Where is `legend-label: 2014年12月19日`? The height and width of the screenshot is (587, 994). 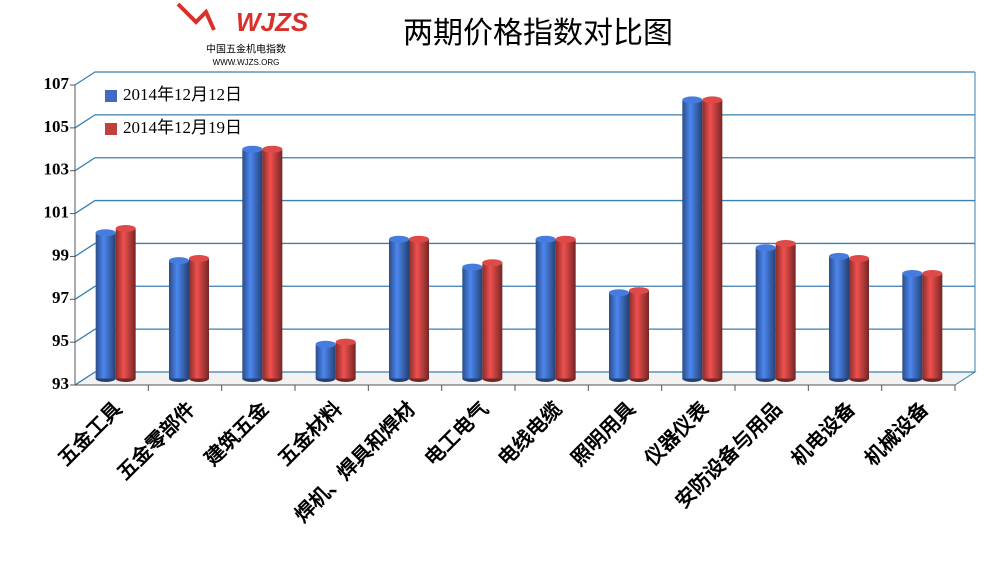
legend-label: 2014年12月19日 is located at coordinates (182, 127).